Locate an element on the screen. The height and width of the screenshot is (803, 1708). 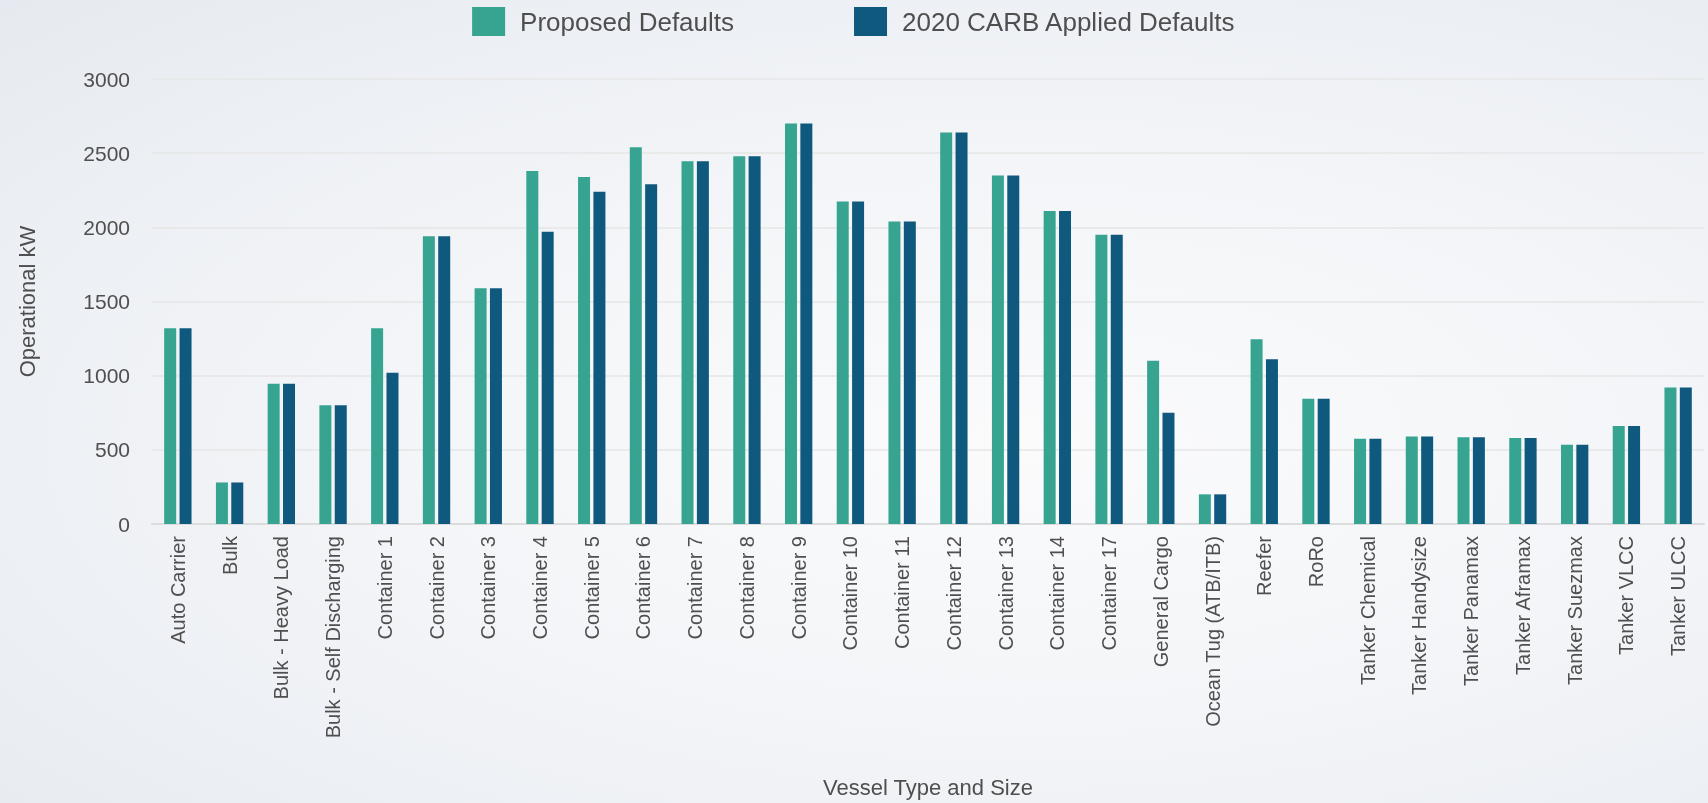
y-tick-label: 1500 is located at coordinates (106, 301).